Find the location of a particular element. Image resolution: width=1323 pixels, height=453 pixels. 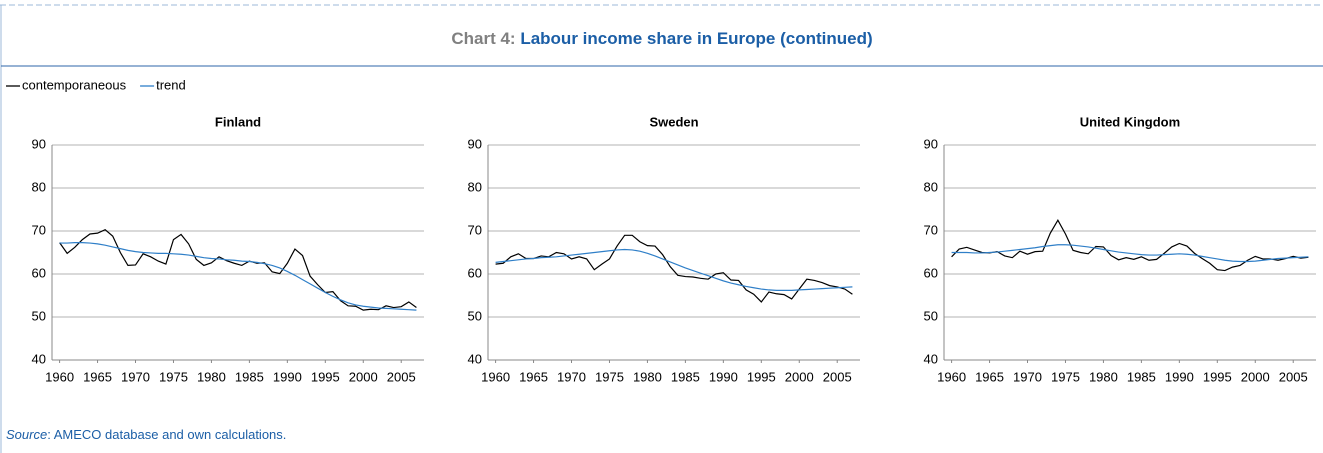

legend-label: trend is located at coordinates (171, 84).